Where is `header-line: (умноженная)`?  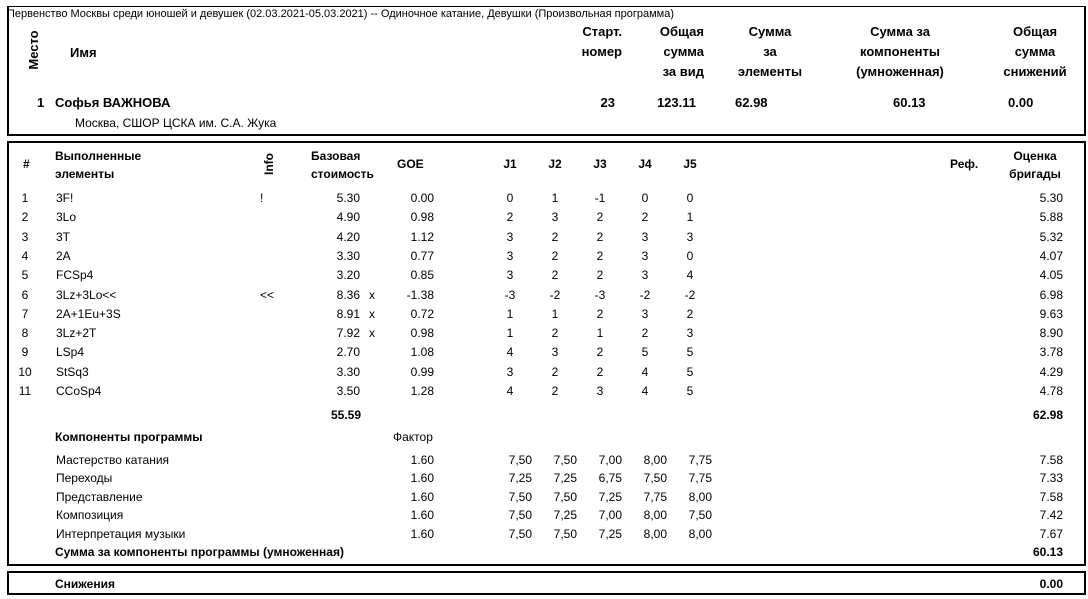 header-line: (умноженная) is located at coordinates (900, 71).